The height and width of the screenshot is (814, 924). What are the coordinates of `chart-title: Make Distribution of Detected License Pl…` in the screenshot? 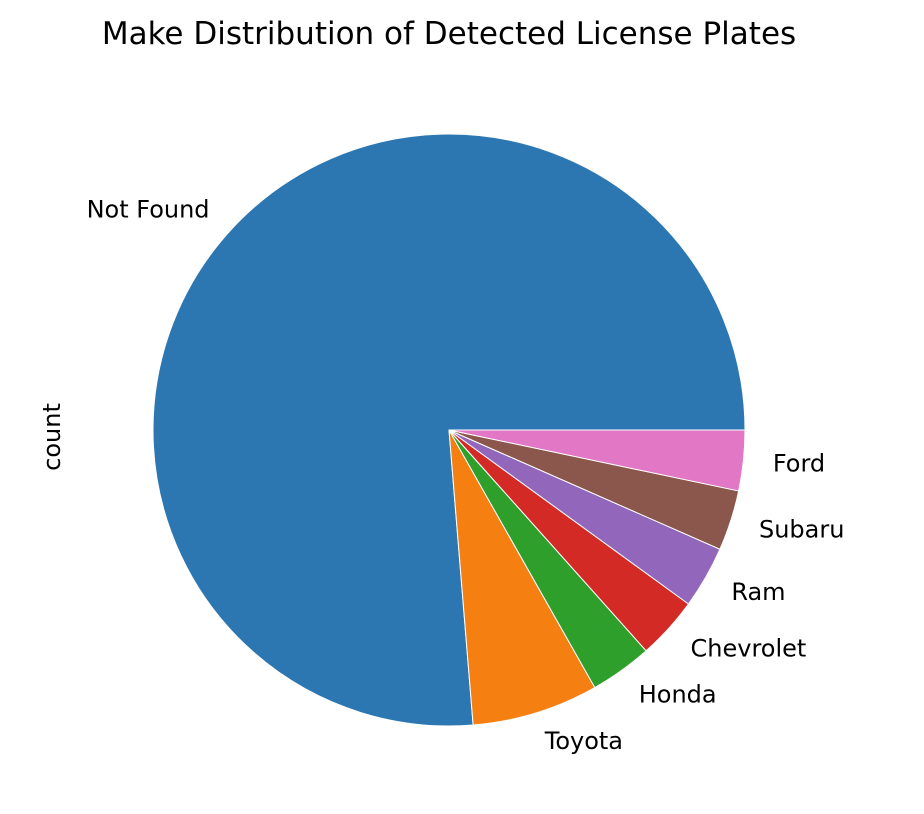 It's located at (449, 34).